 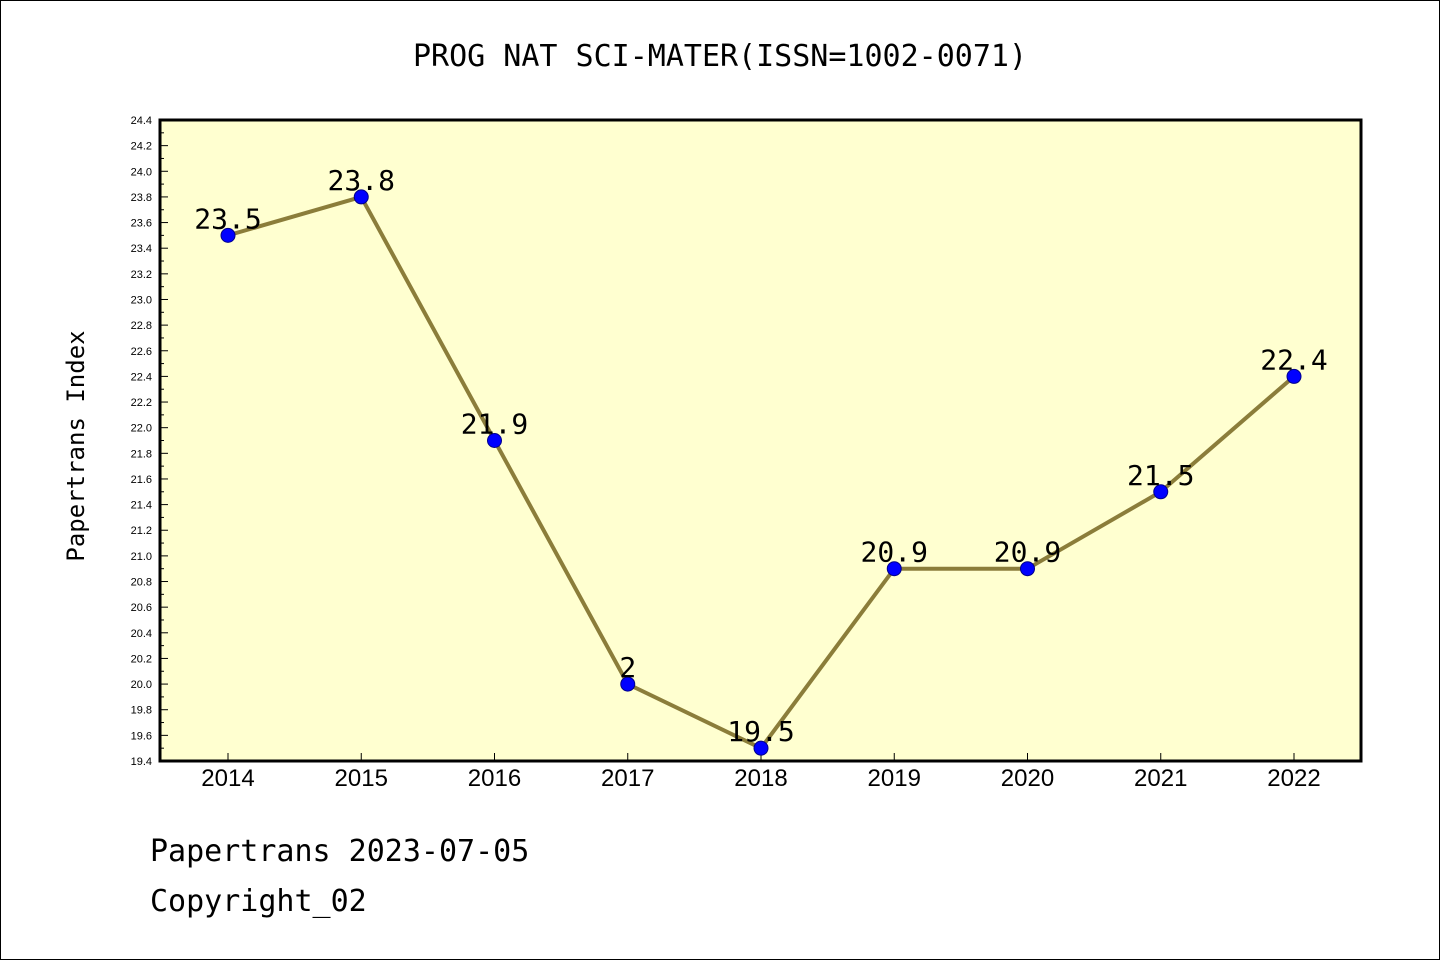 What do you see at coordinates (141, 480) in the screenshot?
I see `y-tick-label: 21.6` at bounding box center [141, 480].